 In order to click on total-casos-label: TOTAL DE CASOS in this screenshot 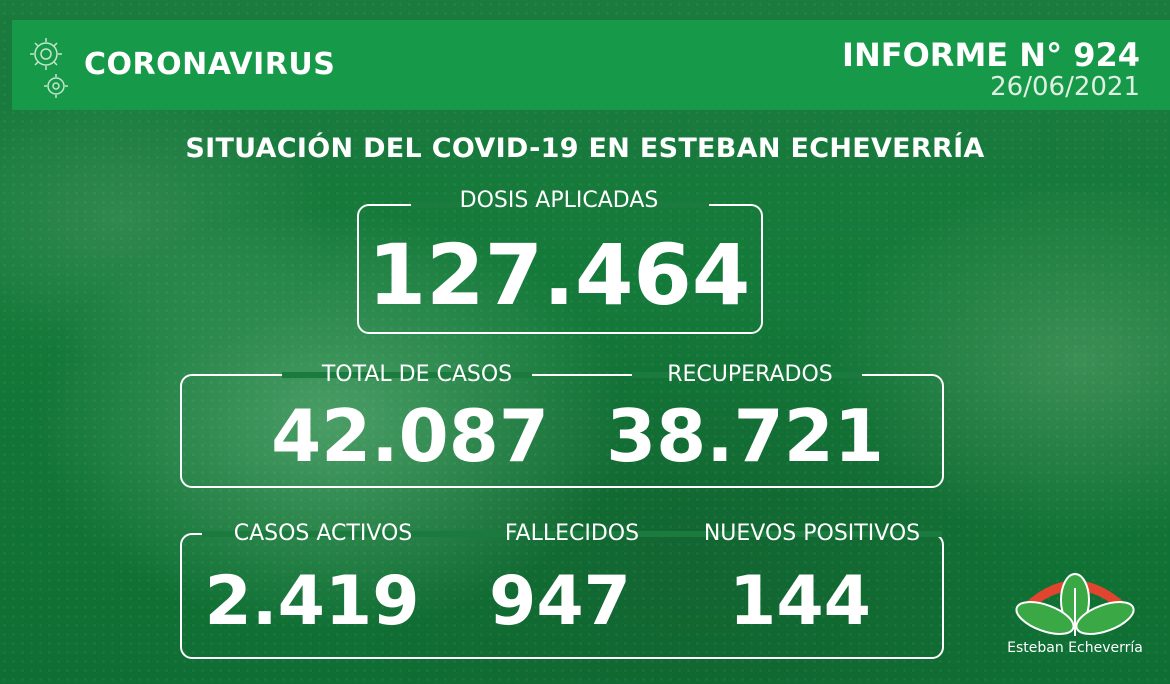, I will do `click(417, 374)`.